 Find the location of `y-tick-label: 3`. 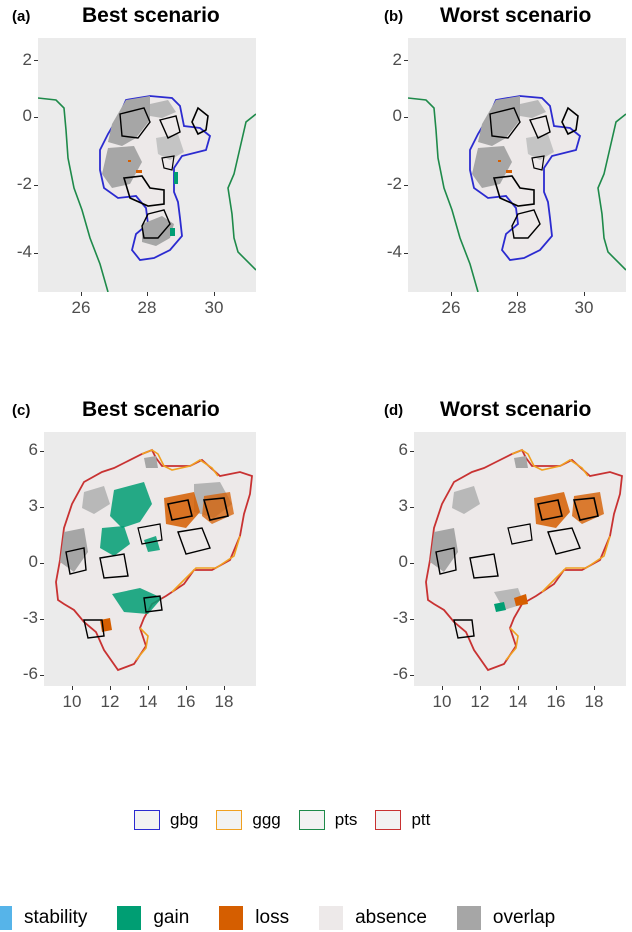

y-tick-label: 3 is located at coordinates (33, 505).